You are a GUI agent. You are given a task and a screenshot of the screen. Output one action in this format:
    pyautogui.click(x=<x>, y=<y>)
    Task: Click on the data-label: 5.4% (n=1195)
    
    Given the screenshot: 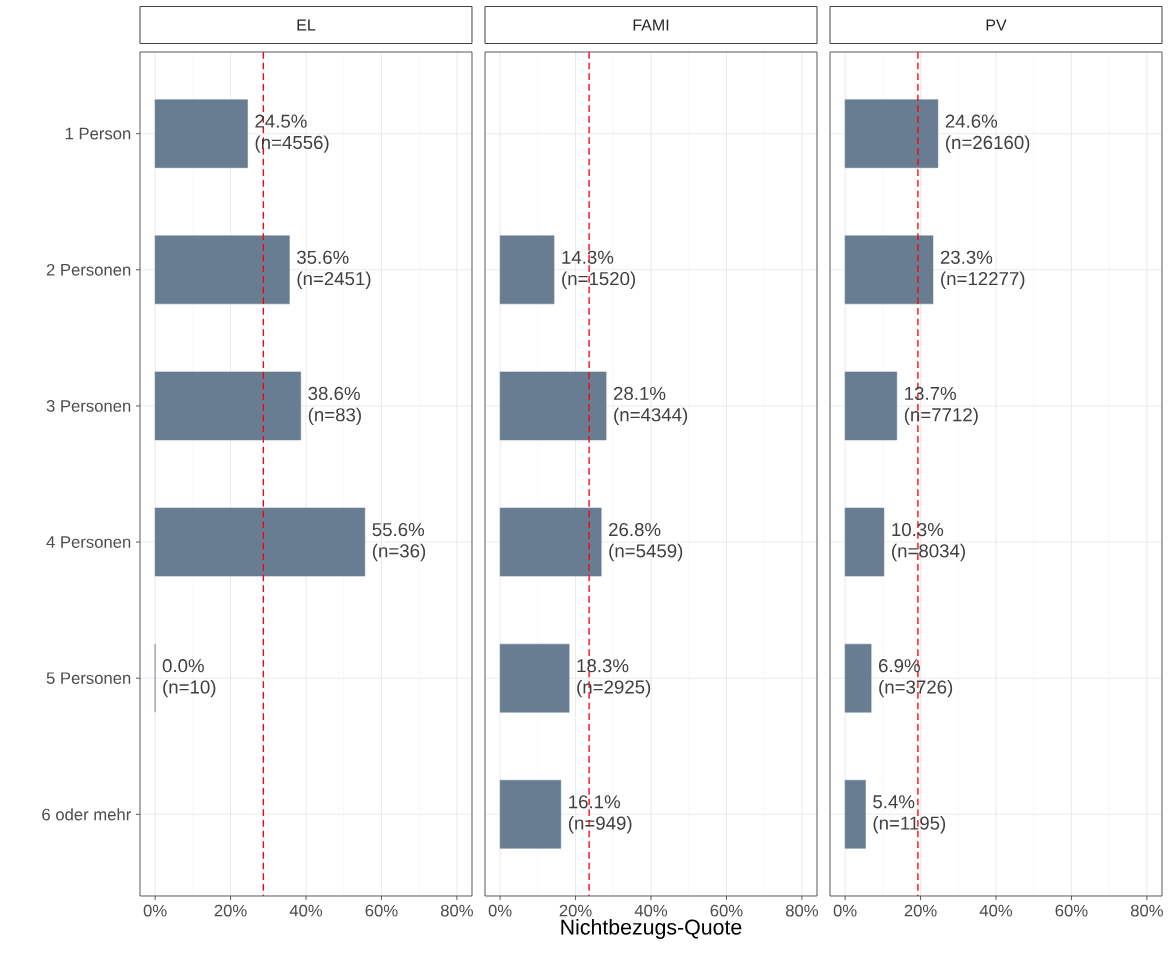 What is the action you would take?
    pyautogui.click(x=909, y=814)
    